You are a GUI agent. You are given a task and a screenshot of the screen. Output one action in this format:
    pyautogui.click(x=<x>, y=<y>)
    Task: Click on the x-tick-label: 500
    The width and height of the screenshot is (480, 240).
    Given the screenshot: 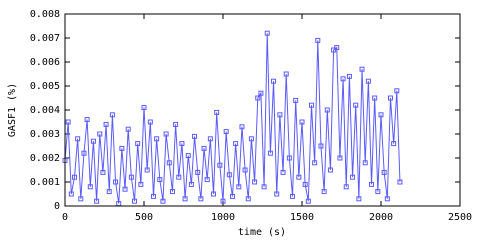 What is the action you would take?
    pyautogui.click(x=144, y=217)
    